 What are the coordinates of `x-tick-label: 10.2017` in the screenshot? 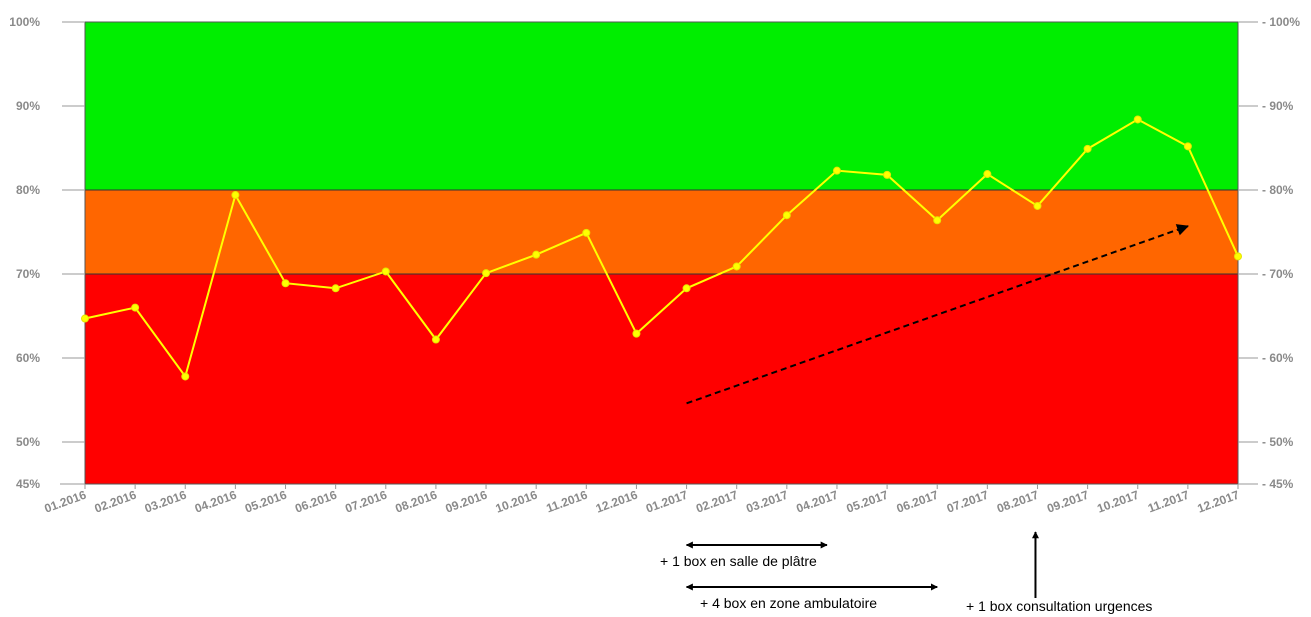 It's located at (1118, 502).